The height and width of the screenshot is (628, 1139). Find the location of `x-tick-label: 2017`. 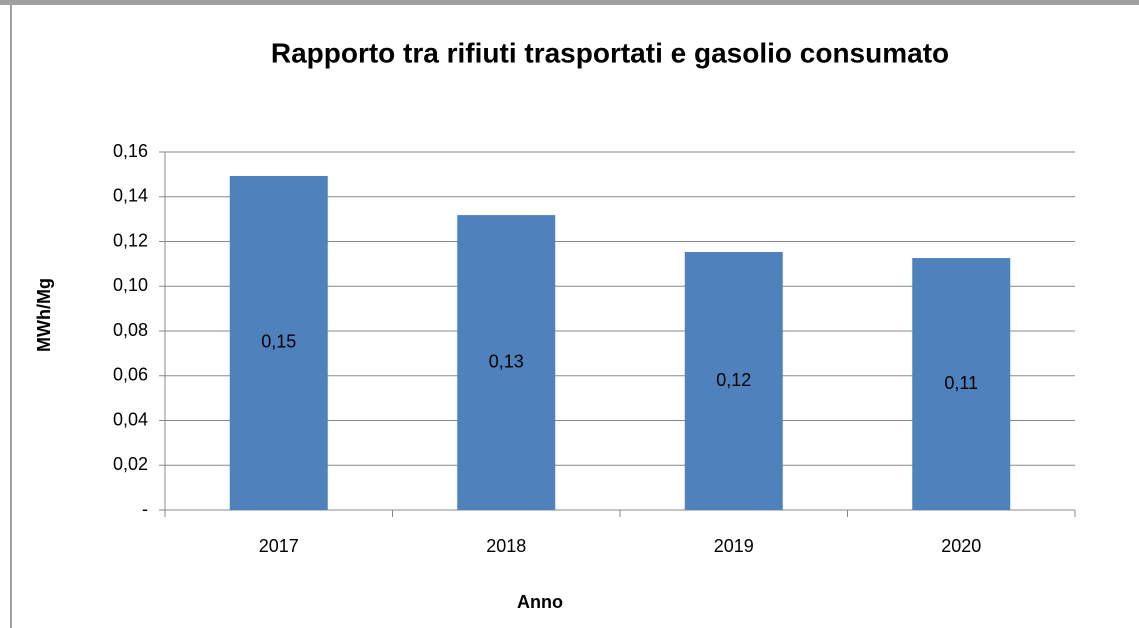

x-tick-label: 2017 is located at coordinates (279, 546).